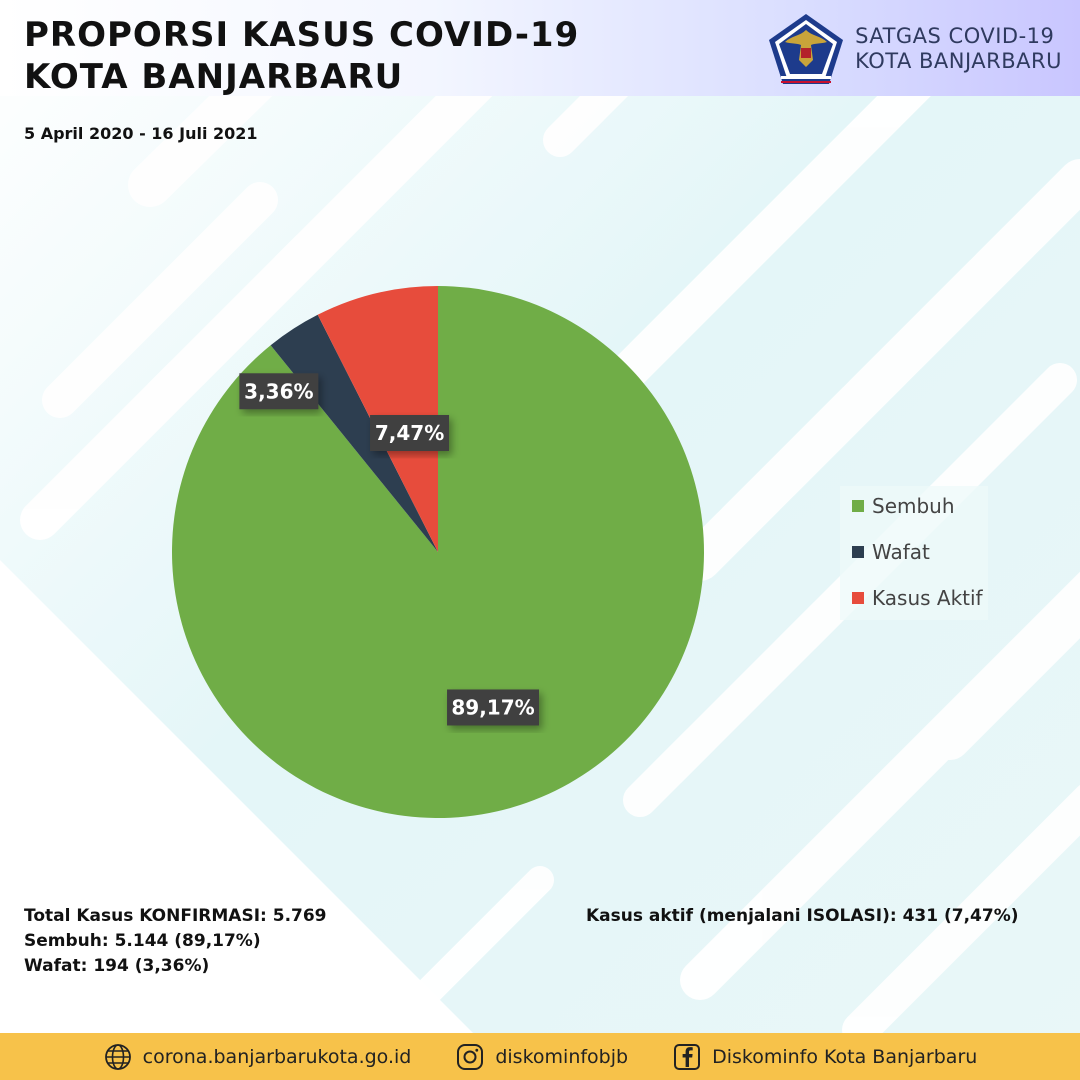 Image resolution: width=1080 pixels, height=1080 pixels. Describe the element at coordinates (142, 941) in the screenshot. I see `summary-sembuh: Sembuh: 5.144 (89,17%)` at that location.